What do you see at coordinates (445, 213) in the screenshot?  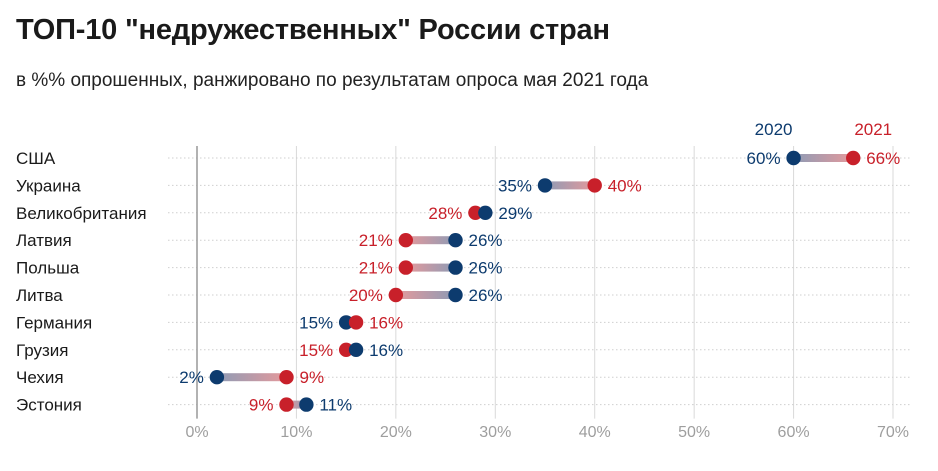 I see `data-label-2021: 28%` at bounding box center [445, 213].